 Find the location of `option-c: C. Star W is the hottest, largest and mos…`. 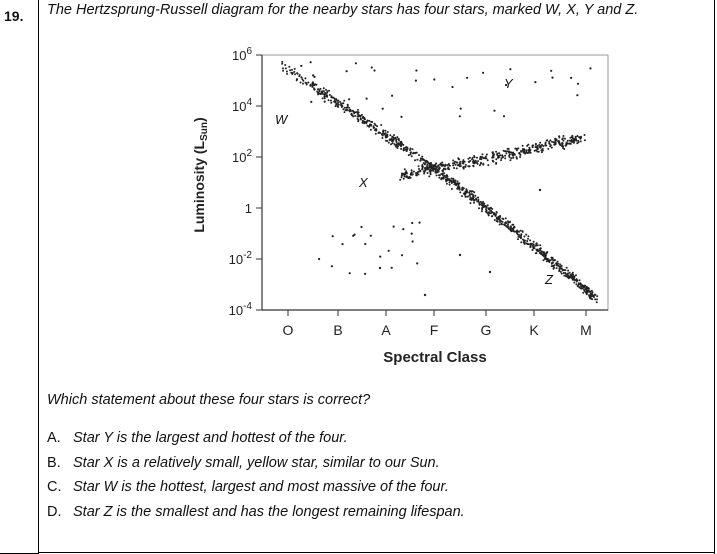

option-c: C. Star W is the hottest, largest and mos… is located at coordinates (256, 491).